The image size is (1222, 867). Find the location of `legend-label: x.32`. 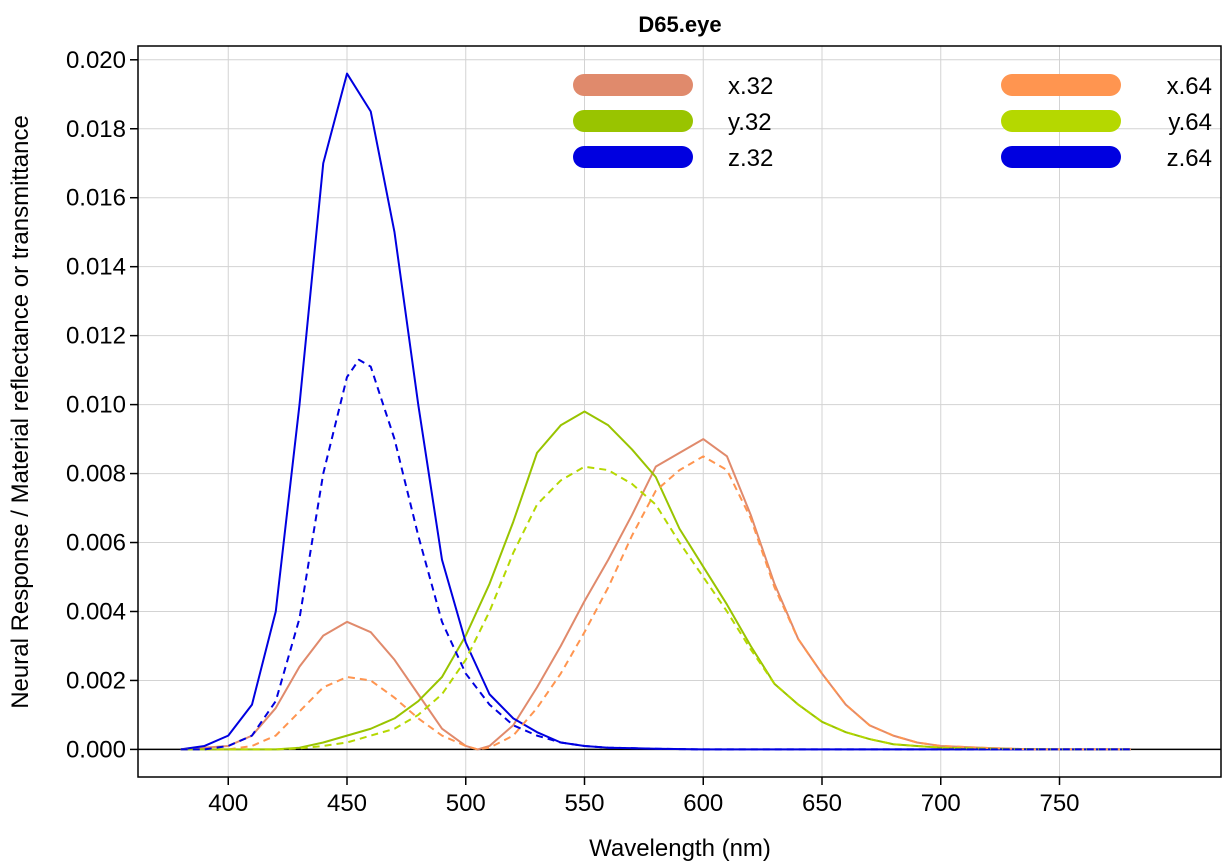

legend-label: x.32 is located at coordinates (750, 86).